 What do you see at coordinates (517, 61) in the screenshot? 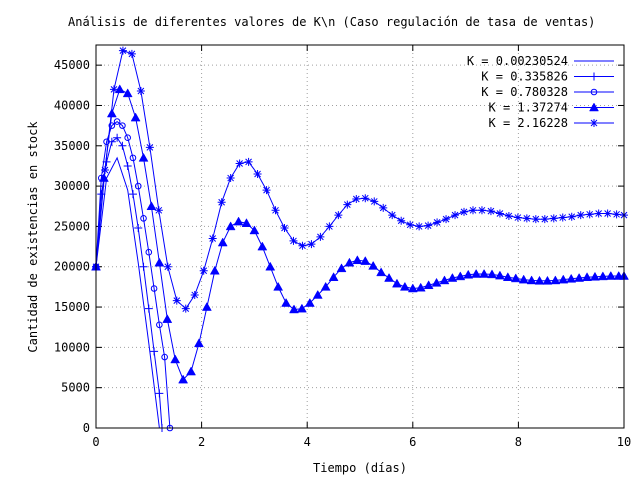
I see `legend-label: K = 0.00230524` at bounding box center [517, 61].